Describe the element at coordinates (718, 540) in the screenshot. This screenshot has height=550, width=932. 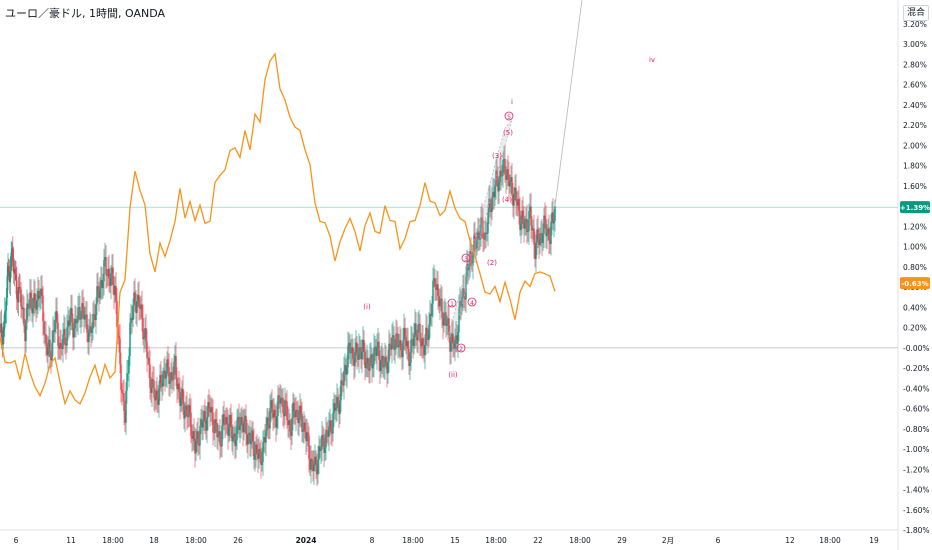
I see `x-tick-label: 6` at that location.